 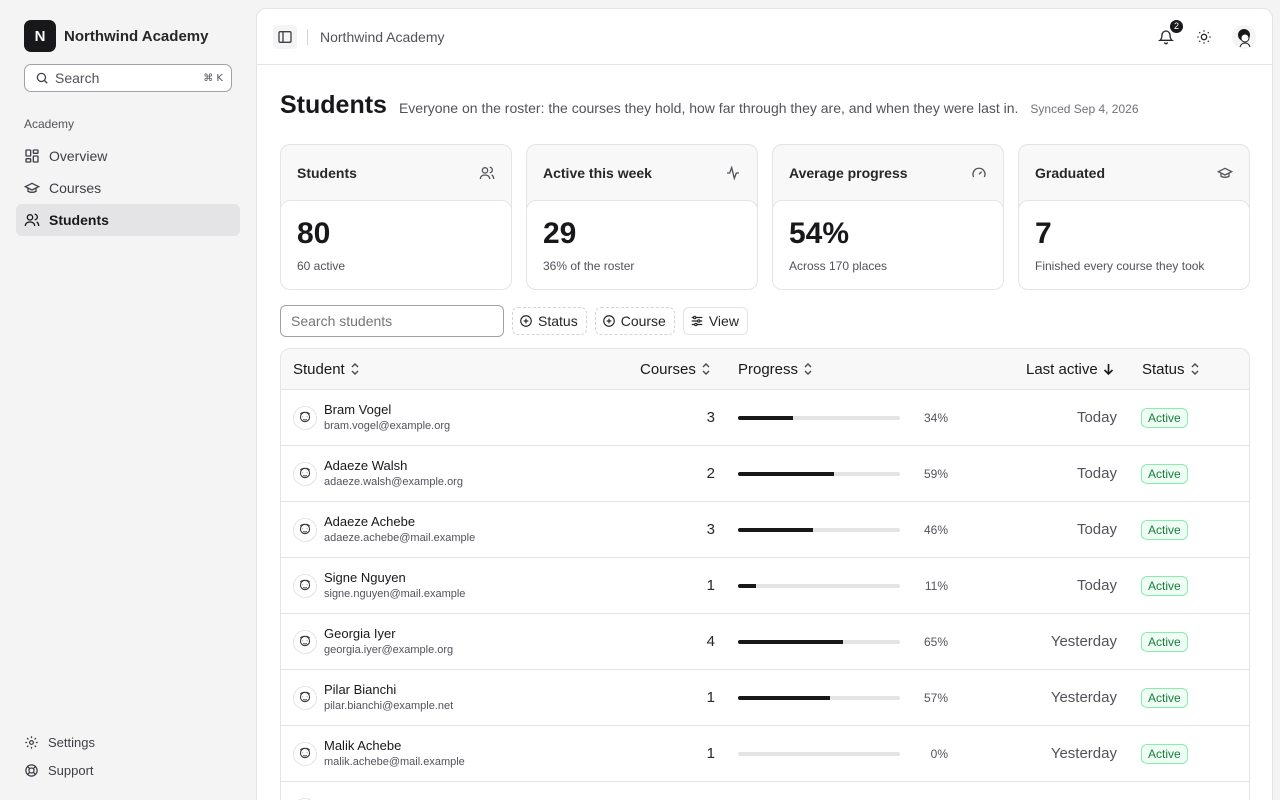 What do you see at coordinates (1134, 172) in the screenshot?
I see `card-header: Graduated` at bounding box center [1134, 172].